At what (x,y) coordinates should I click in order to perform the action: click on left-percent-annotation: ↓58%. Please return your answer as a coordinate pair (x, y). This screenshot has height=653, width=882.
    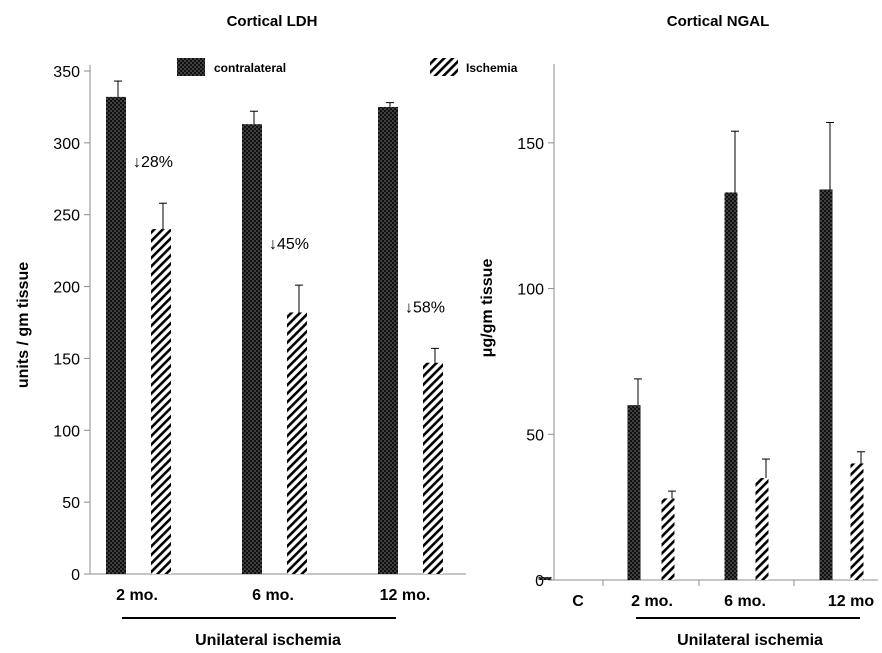
    Looking at the image, I should click on (425, 307).